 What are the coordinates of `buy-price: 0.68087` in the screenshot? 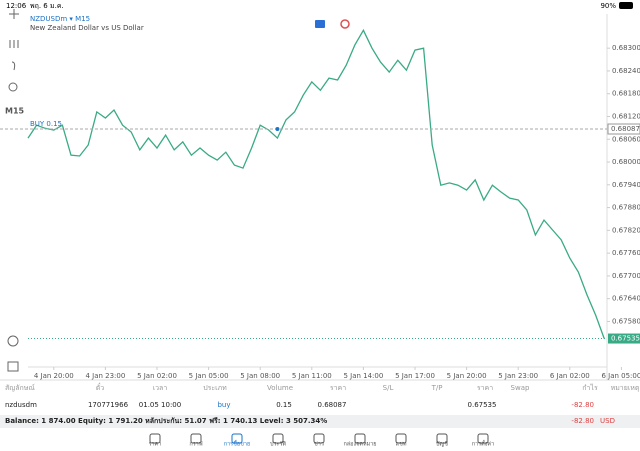 It's located at (625, 129).